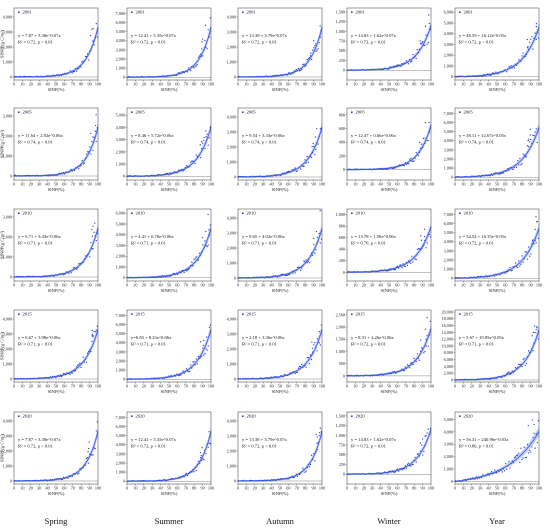  What do you see at coordinates (141, 212) in the screenshot?
I see `legend-label: 2010` at bounding box center [141, 212].